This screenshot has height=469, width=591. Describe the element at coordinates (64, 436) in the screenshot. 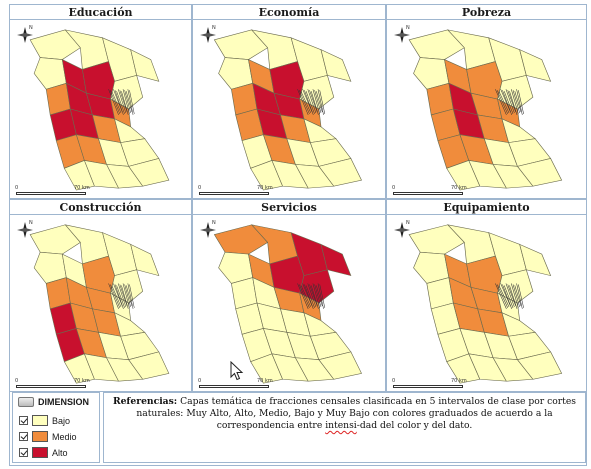

I see `legend-label-medio: Medio` at that location.